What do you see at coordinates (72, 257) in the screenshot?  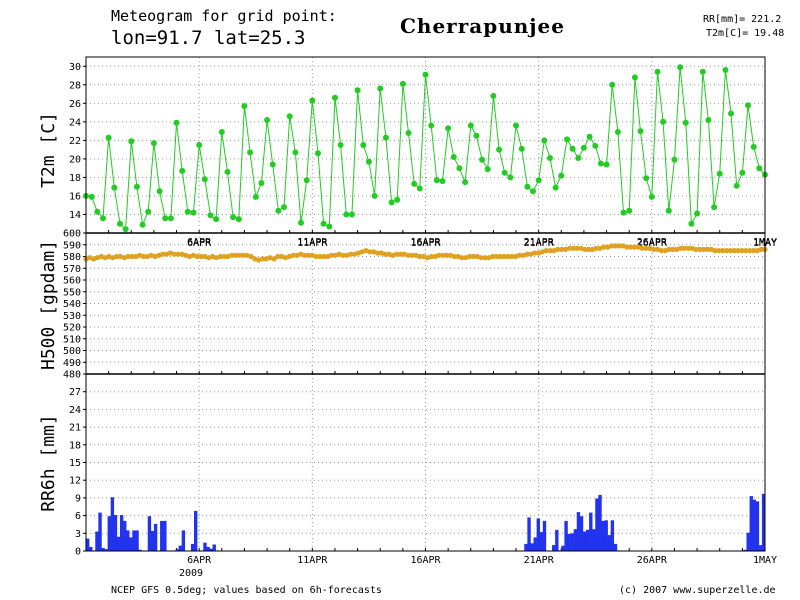 I see `y-tick-label: 580` at bounding box center [72, 257].